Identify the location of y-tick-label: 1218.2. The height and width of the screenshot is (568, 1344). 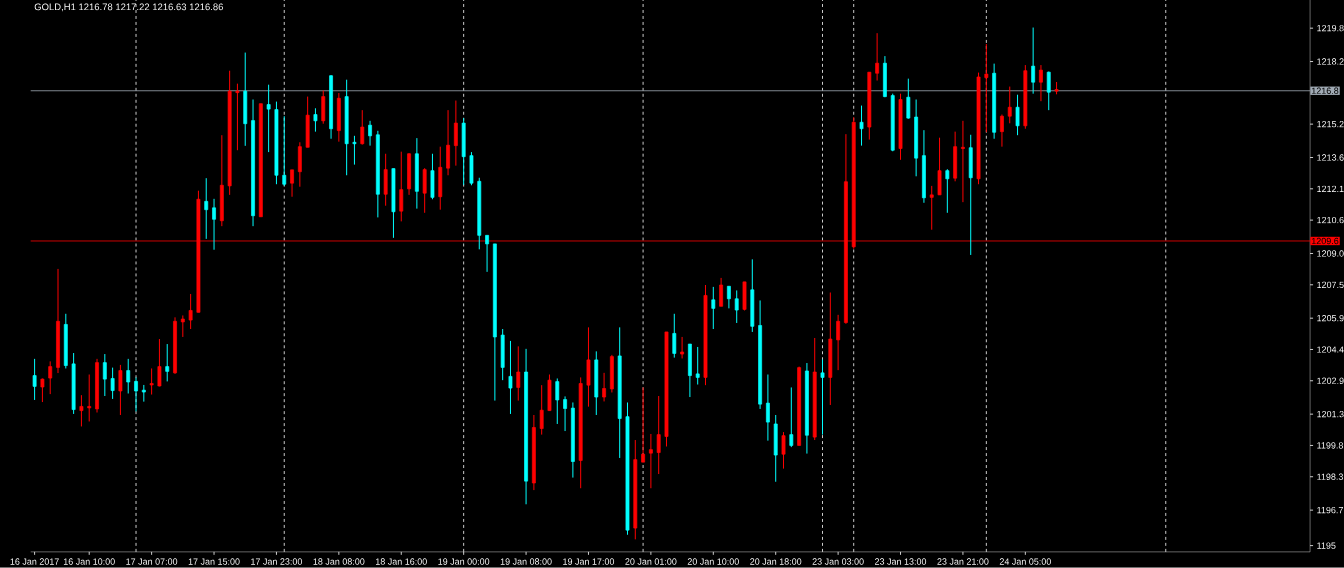
(1330, 61).